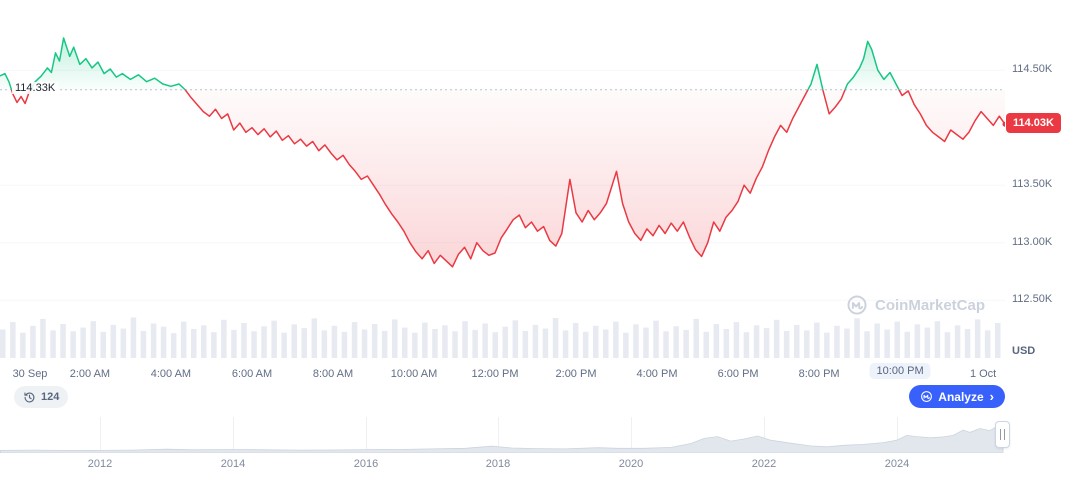 The width and height of the screenshot is (1072, 477). Describe the element at coordinates (983, 374) in the screenshot. I see `x-axis-label: 1 Oct` at that location.